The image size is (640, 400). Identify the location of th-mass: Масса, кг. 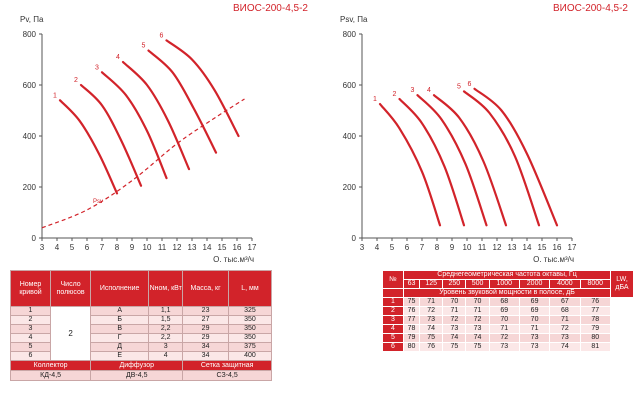
(205, 288).